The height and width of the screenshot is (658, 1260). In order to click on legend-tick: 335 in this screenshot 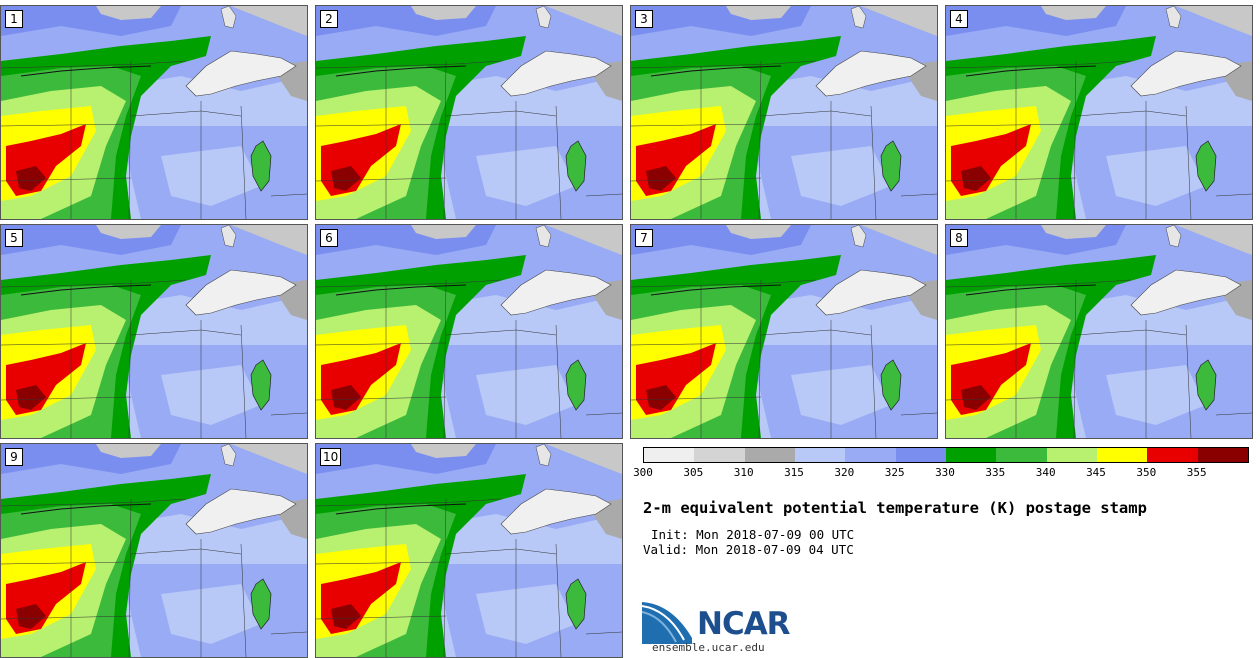, I will do `click(995, 472)`.